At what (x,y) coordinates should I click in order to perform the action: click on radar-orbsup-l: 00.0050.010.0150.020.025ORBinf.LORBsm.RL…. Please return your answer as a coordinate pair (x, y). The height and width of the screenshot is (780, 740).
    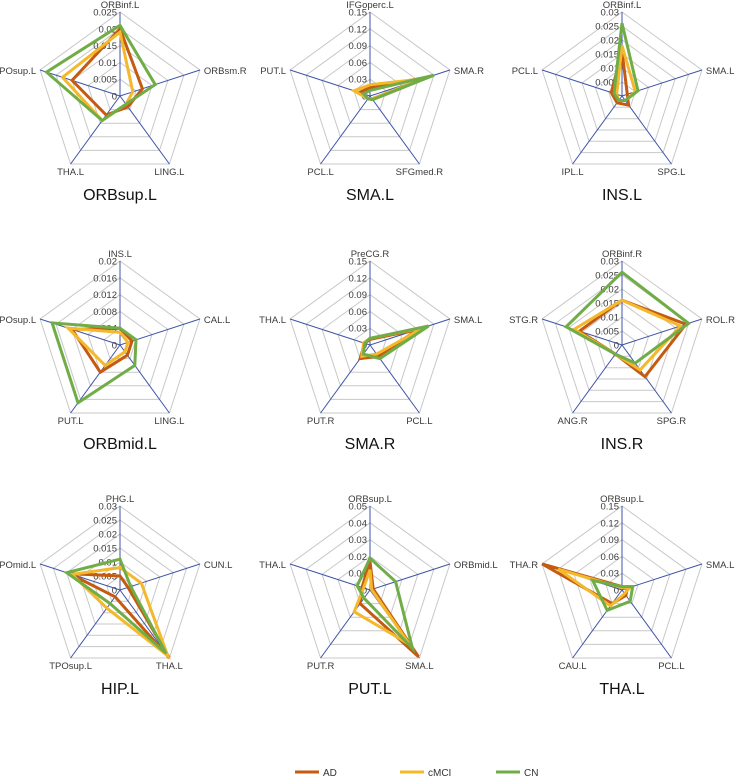
    Looking at the image, I should click on (123, 102).